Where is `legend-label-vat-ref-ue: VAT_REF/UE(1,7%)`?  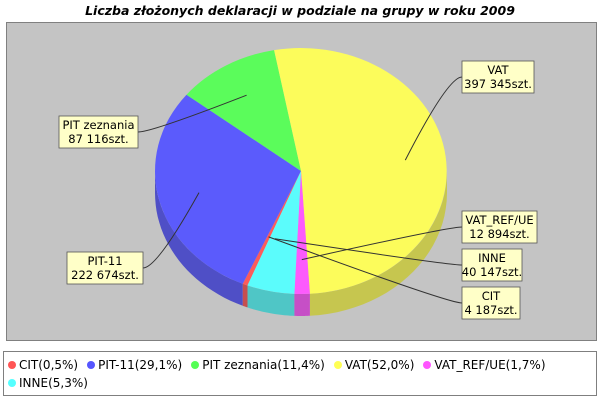 legend-label-vat-ref-ue: VAT_REF/UE(1,7%) is located at coordinates (490, 365).